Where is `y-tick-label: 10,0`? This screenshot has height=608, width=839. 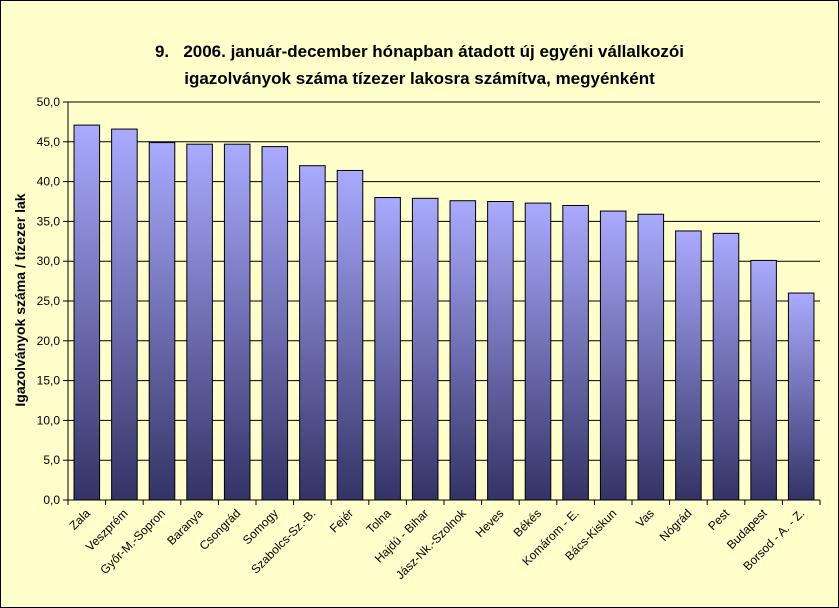 y-tick-label: 10,0 is located at coordinates (49, 420).